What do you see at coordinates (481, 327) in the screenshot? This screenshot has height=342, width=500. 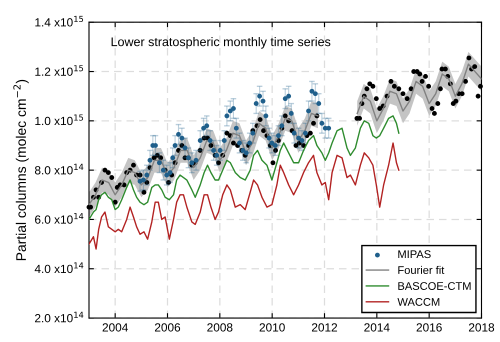 I see `x-tick-label: 2018` at bounding box center [481, 327].